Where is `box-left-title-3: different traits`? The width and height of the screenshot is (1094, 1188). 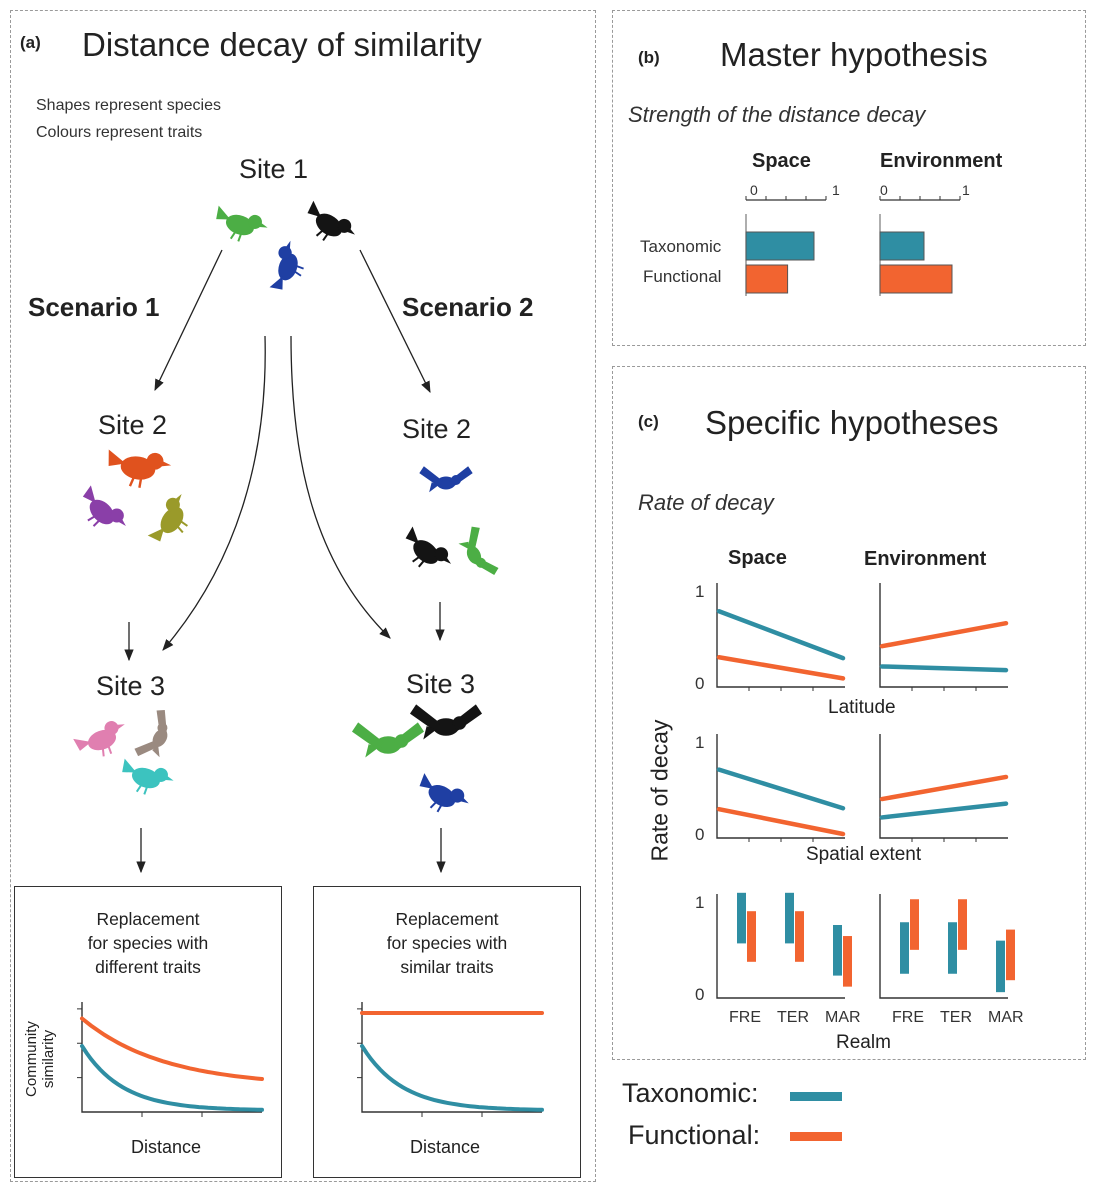
box-left-title-3: different traits is located at coordinates (148, 967).